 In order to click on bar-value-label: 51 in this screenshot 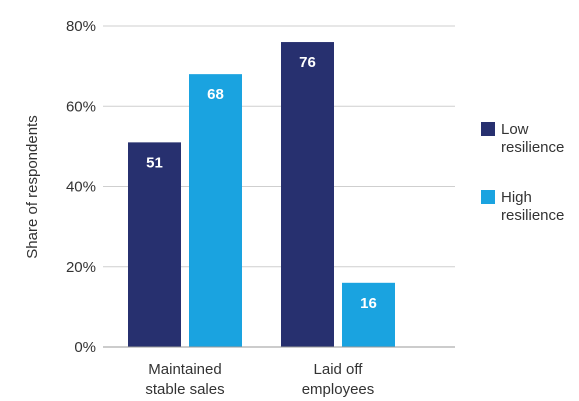, I will do `click(154, 162)`.